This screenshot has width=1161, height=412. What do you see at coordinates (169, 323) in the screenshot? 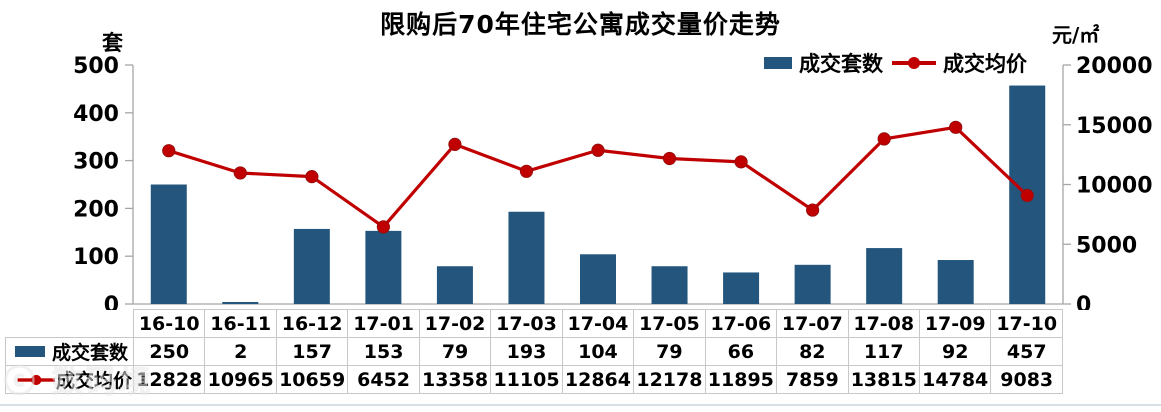
I see `category-cell: 16-10` at bounding box center [169, 323].